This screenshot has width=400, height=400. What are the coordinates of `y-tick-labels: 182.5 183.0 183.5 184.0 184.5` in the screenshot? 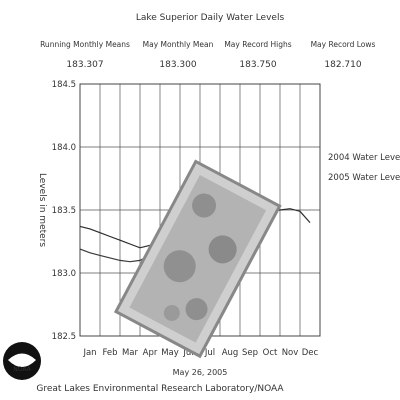 It's located at (64, 211).